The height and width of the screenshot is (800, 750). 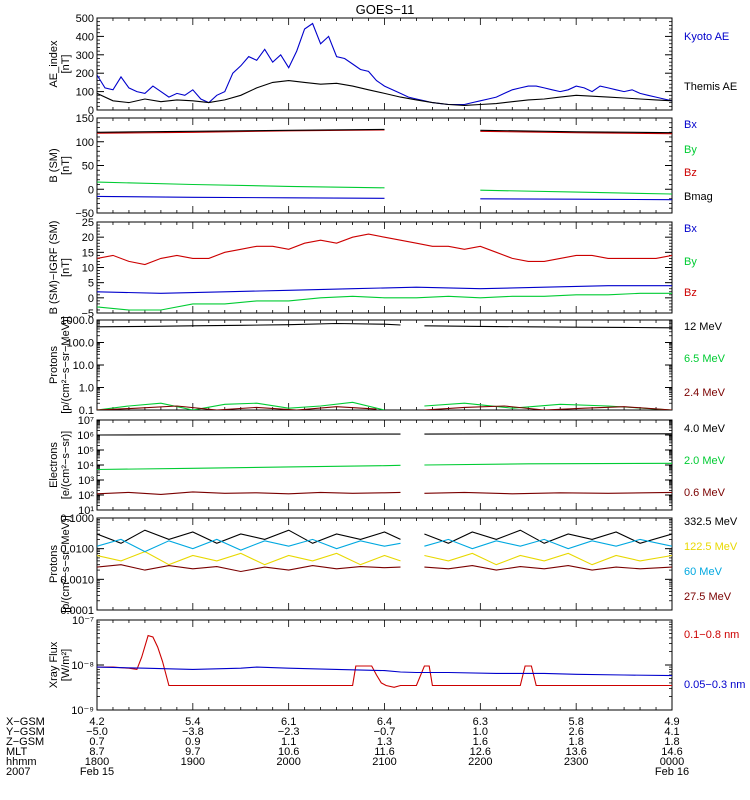 What do you see at coordinates (86, 496) in the screenshot?
I see `y-tick-label: 10²` at bounding box center [86, 496].